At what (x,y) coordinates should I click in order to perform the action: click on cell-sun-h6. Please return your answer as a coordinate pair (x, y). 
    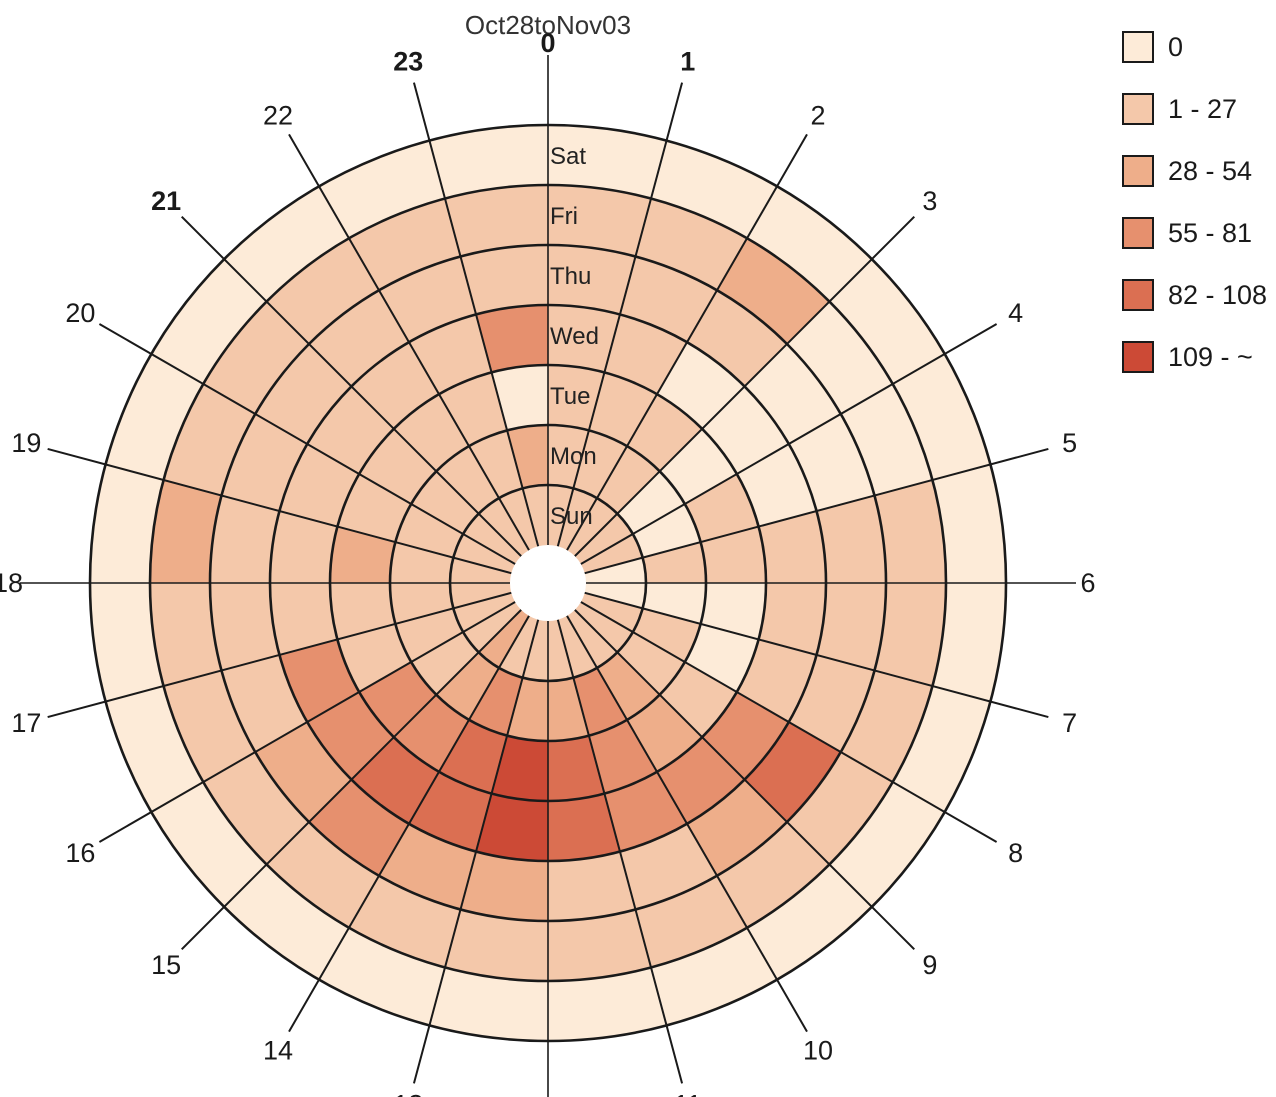
    Looking at the image, I should click on (615, 596).